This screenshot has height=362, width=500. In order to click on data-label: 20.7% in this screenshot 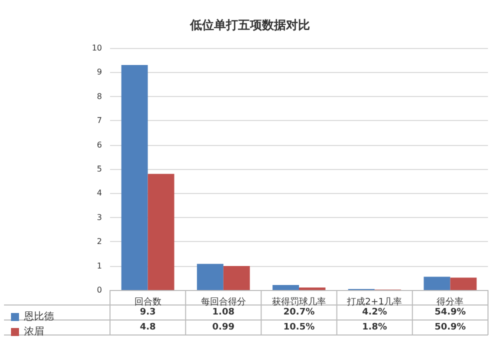, I will do `click(299, 313)`.